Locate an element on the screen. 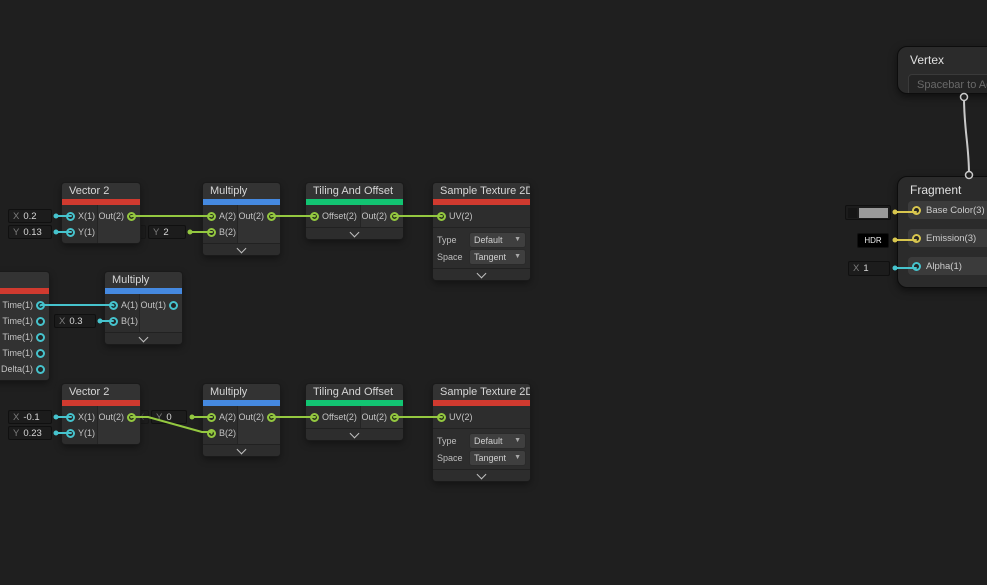  port-label: Cosine Time(1) is located at coordinates (16, 337).